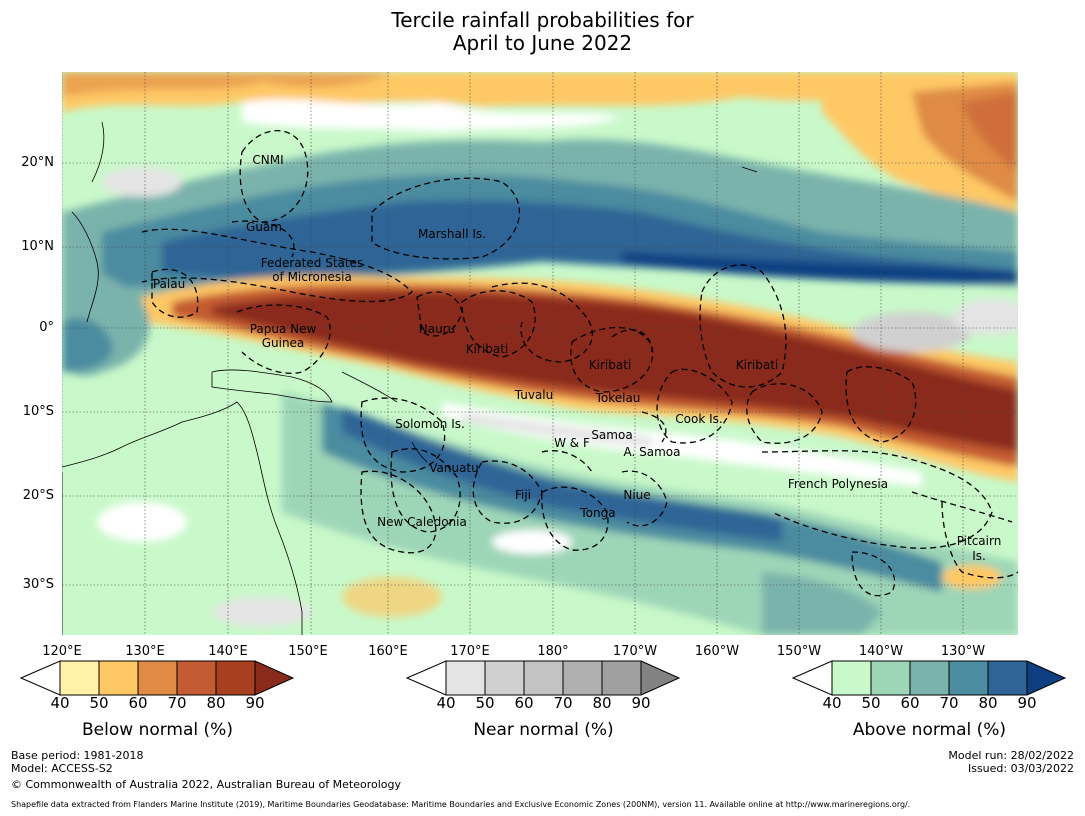 Image resolution: width=1085 pixels, height=816 pixels. Describe the element at coordinates (652, 452) in the screenshot. I see `label-american-samoa: A. Samoa` at that location.